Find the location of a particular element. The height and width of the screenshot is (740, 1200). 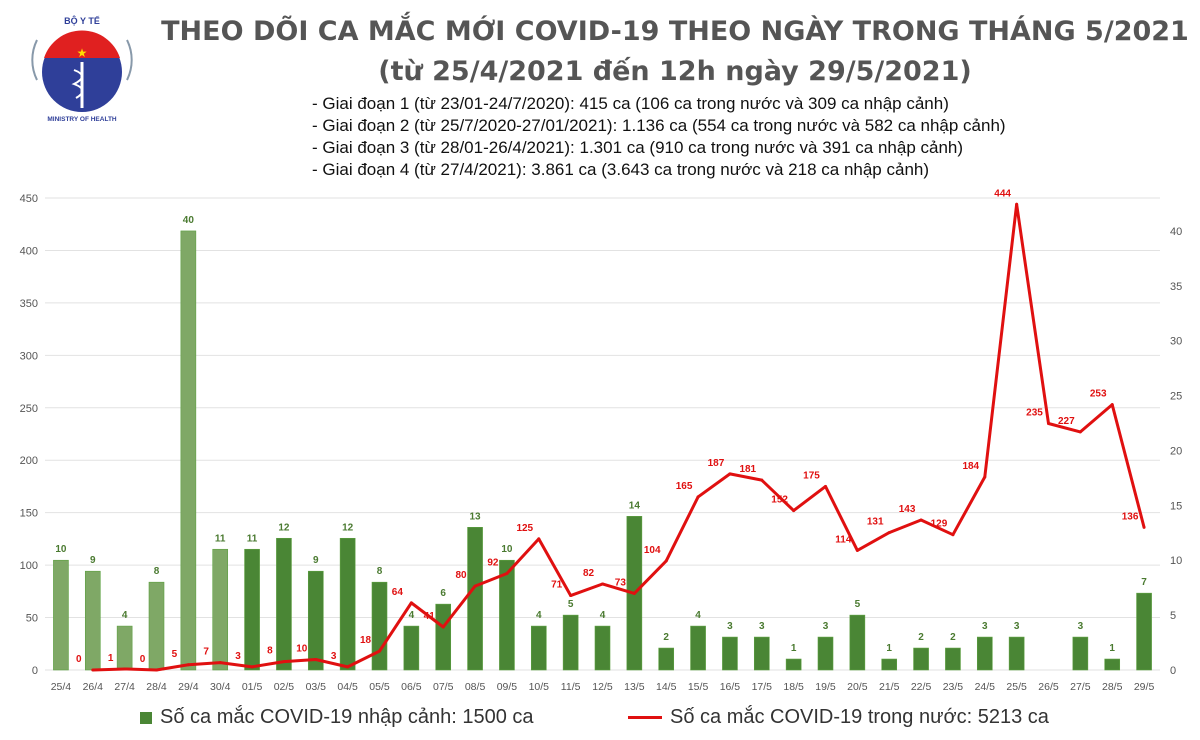

imported-bar-label: 14 is located at coordinates (635, 505).